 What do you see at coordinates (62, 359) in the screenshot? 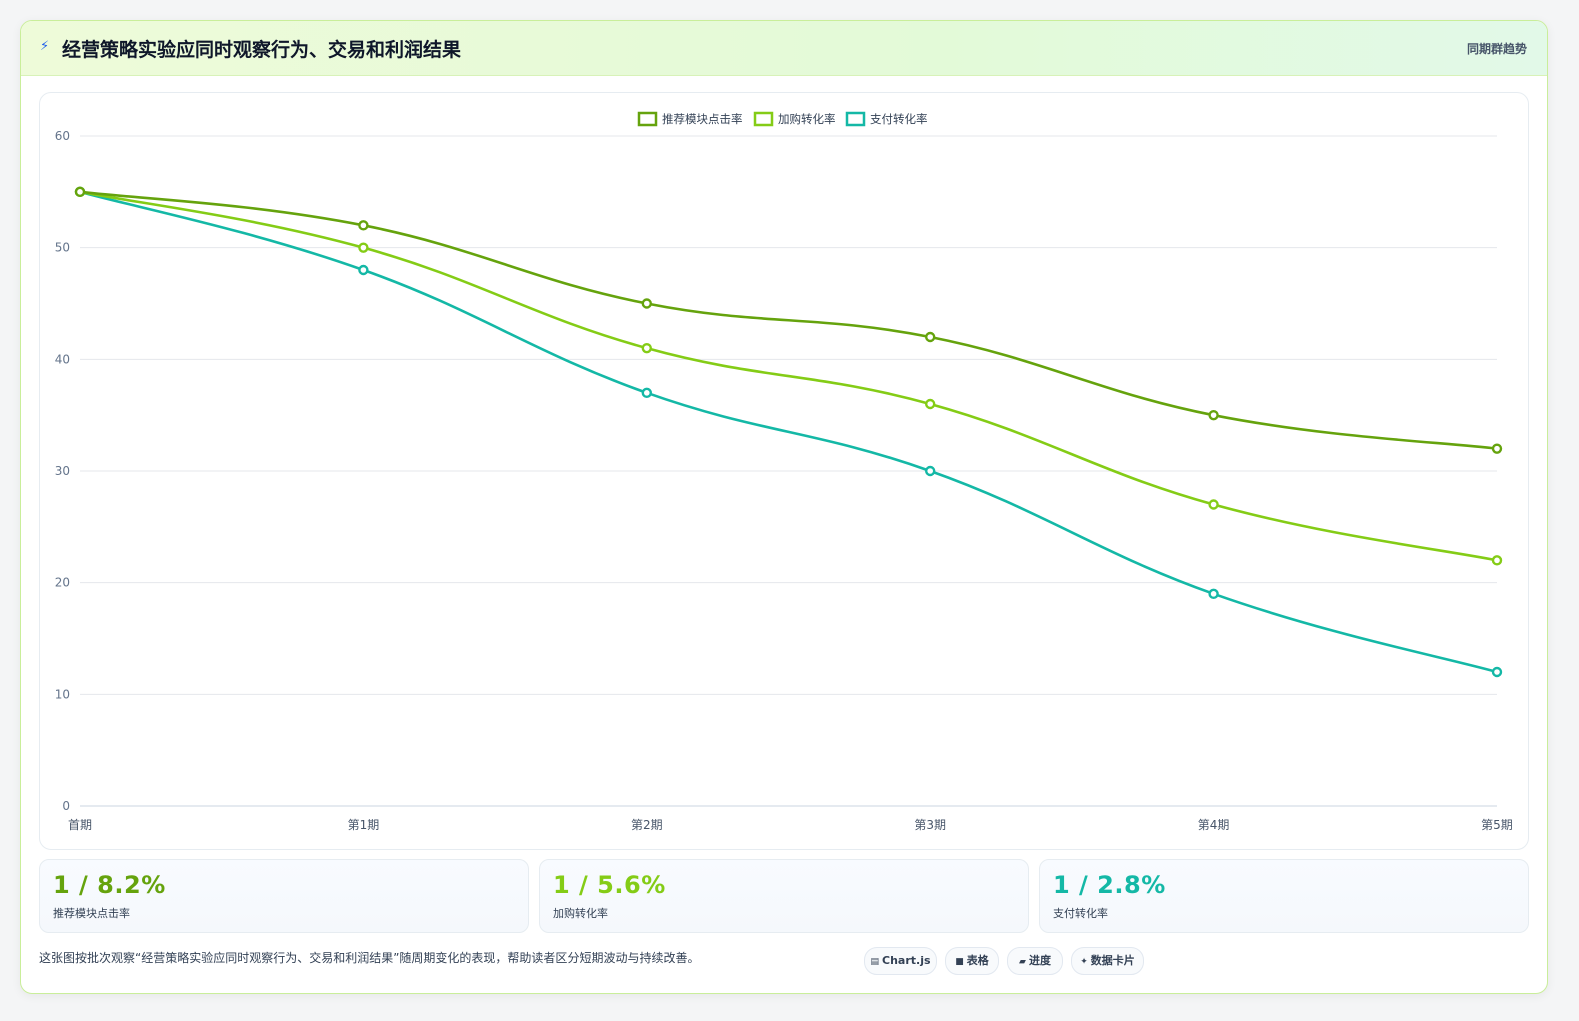
I see `y-tick-label: 40` at bounding box center [62, 359].